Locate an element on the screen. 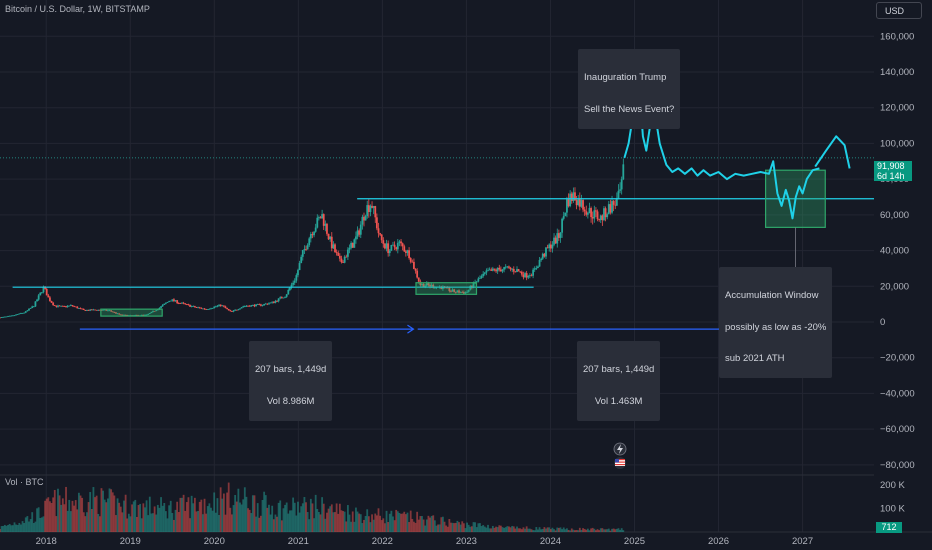 This screenshot has height=550, width=932. current-volume-tag: 712 is located at coordinates (889, 527).